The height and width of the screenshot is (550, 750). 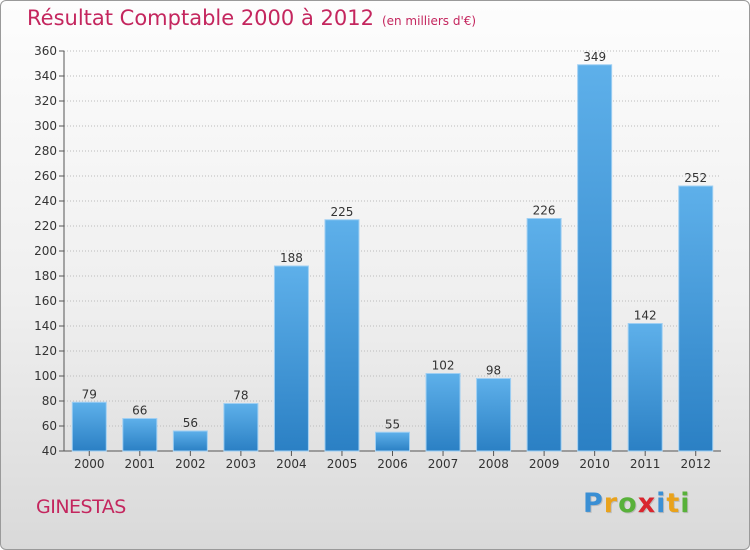 What do you see at coordinates (594, 464) in the screenshot?
I see `x-tick-label: 2010` at bounding box center [594, 464].